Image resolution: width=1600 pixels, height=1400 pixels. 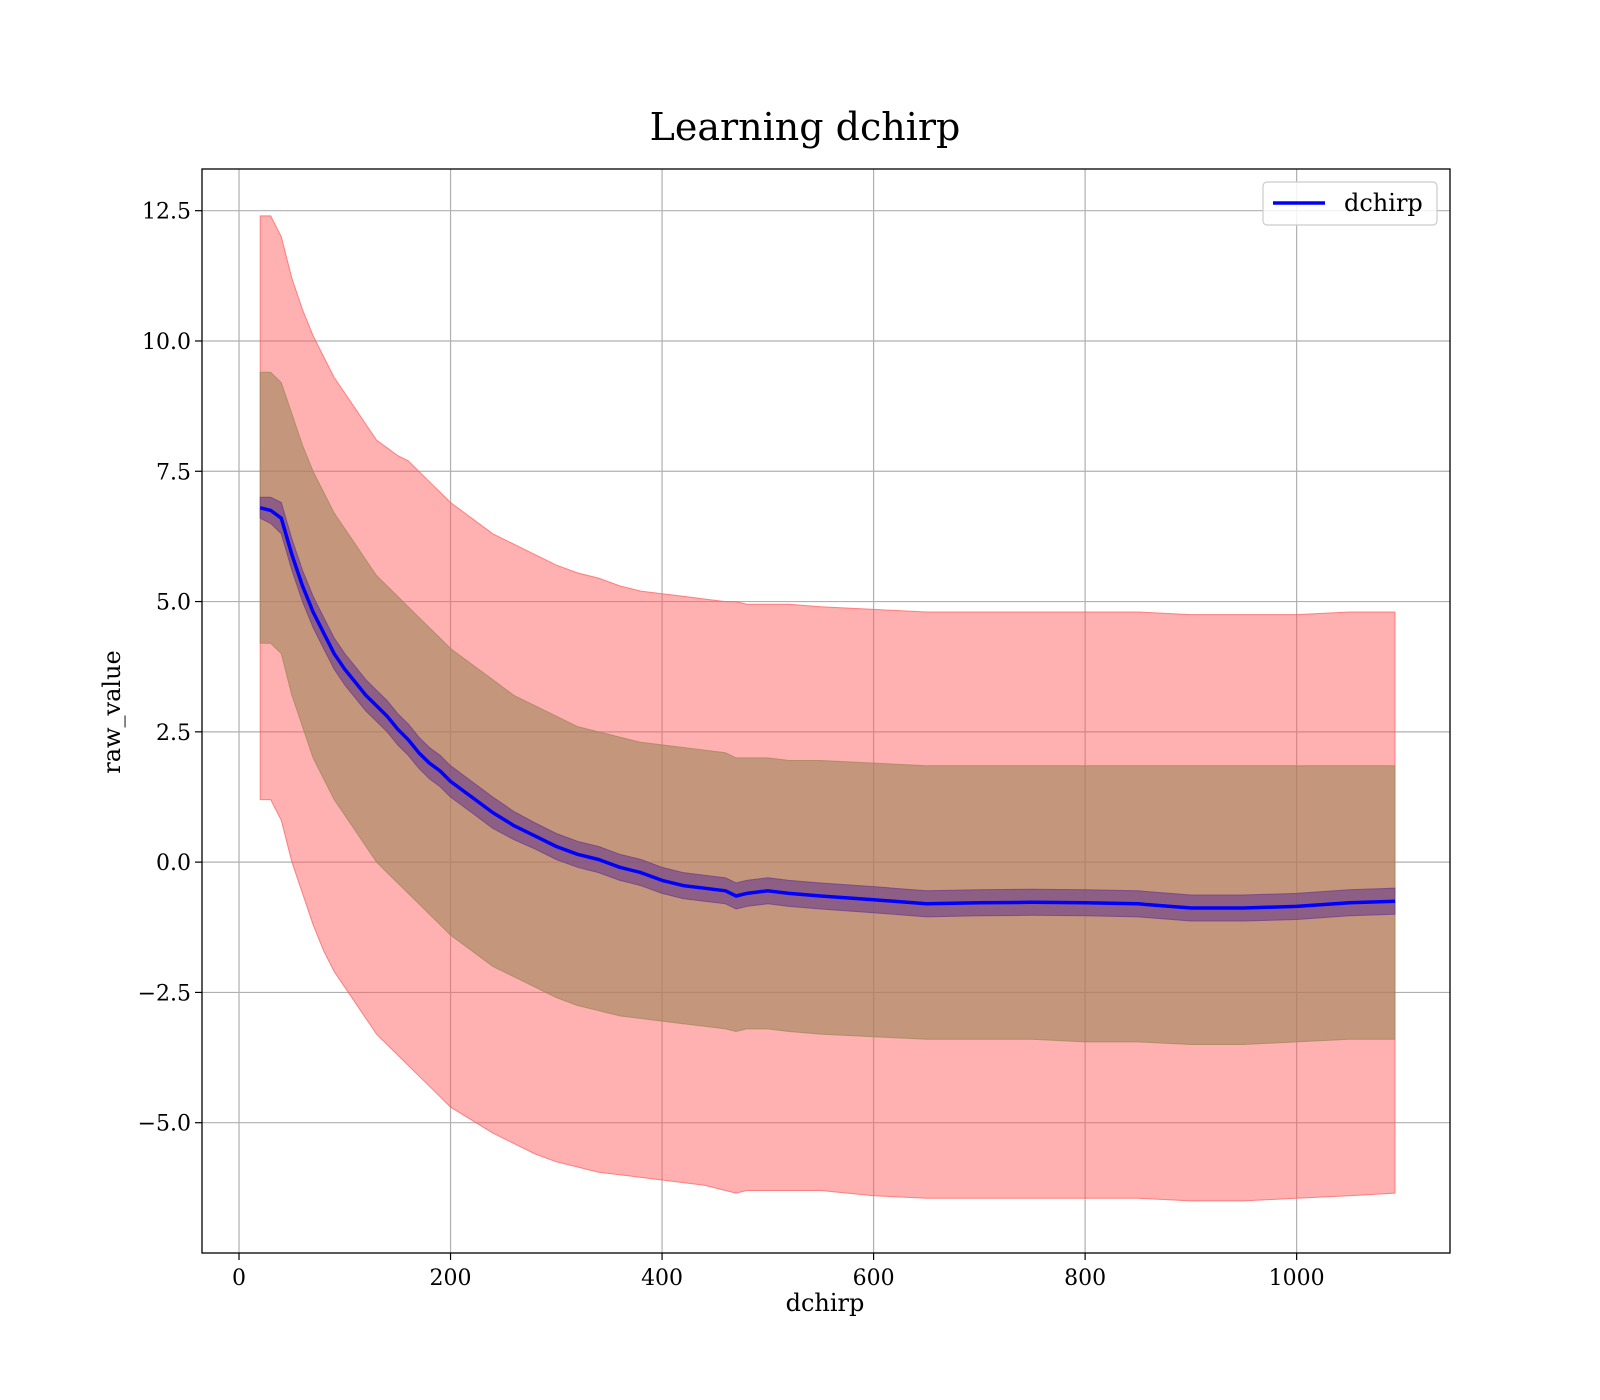 What do you see at coordinates (173, 733) in the screenshot?
I see `y-tick-label-3: 2.5` at bounding box center [173, 733].